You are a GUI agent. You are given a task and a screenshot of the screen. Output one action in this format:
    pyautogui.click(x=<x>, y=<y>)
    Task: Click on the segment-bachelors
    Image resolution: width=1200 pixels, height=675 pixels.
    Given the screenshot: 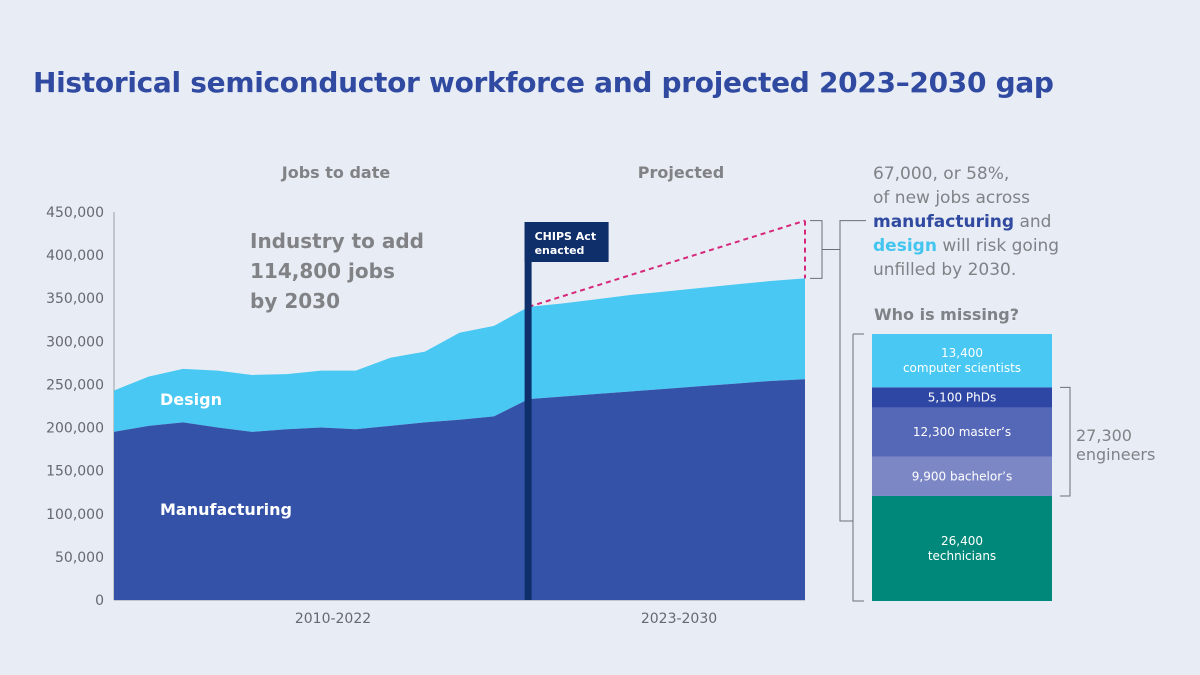 What is the action you would take?
    pyautogui.click(x=962, y=476)
    